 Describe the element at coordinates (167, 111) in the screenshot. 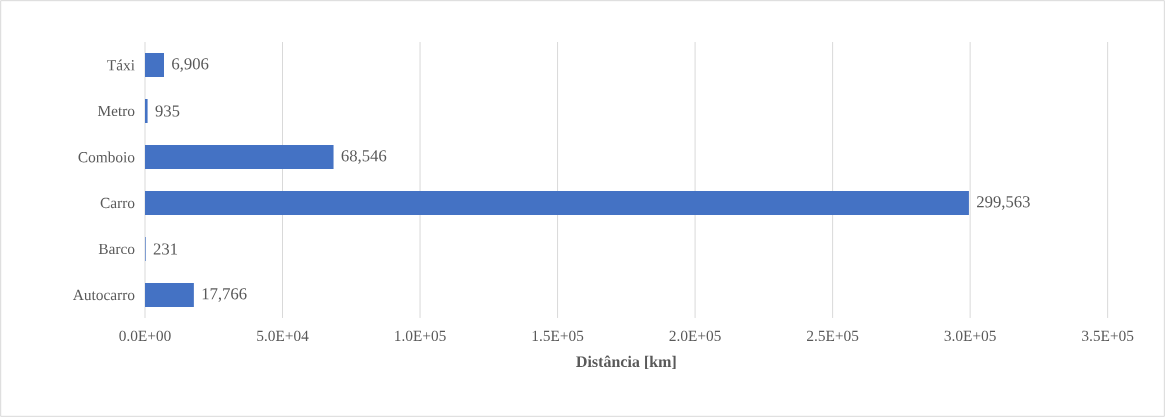

I see `data-label: 935` at that location.